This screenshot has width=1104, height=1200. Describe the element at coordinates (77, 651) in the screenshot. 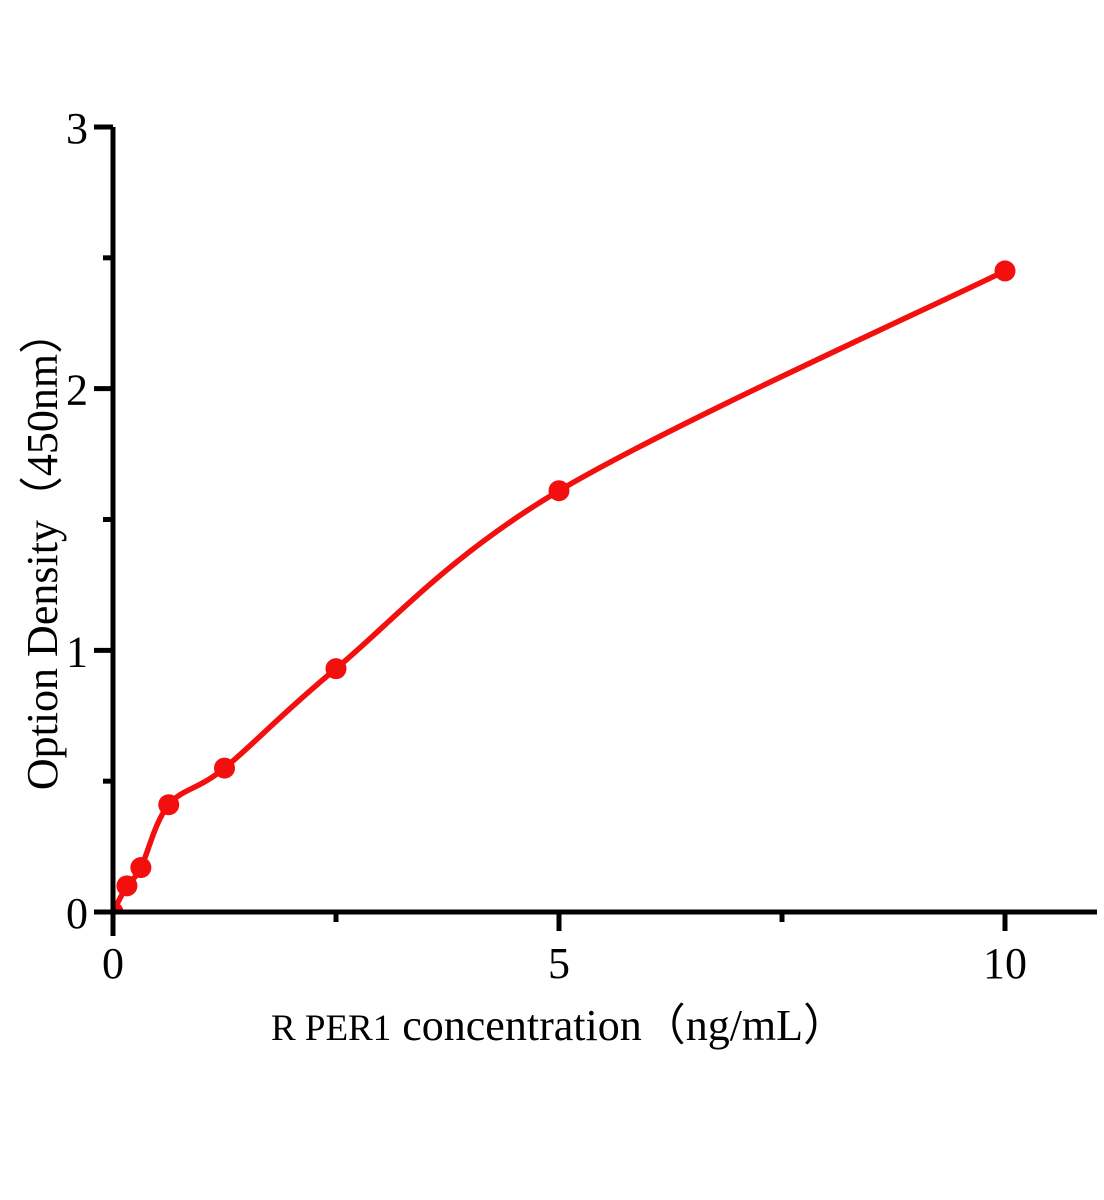

I see `y-tick-label: 1` at that location.